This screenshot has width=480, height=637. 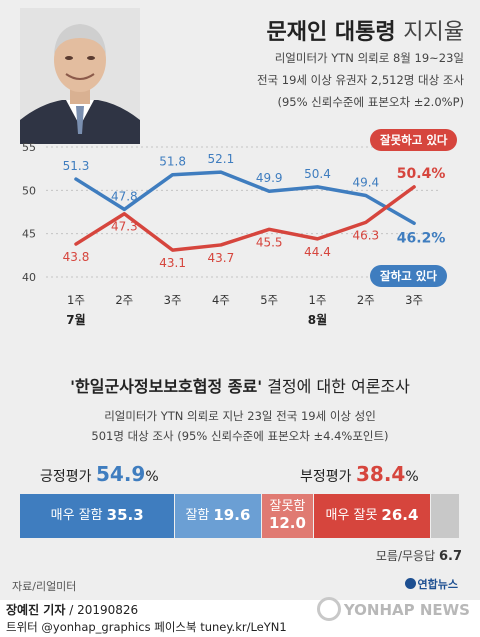 What do you see at coordinates (166, 386) in the screenshot?
I see `survey-title-quote: '한일군사정보보호협정 종료'` at bounding box center [166, 386].